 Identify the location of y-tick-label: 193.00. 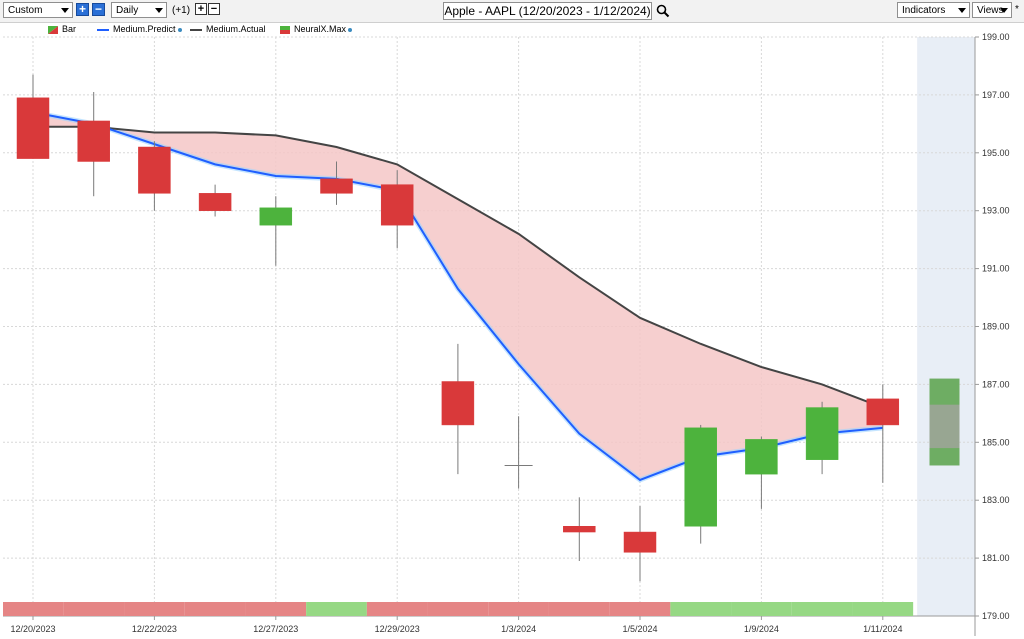
(996, 211).